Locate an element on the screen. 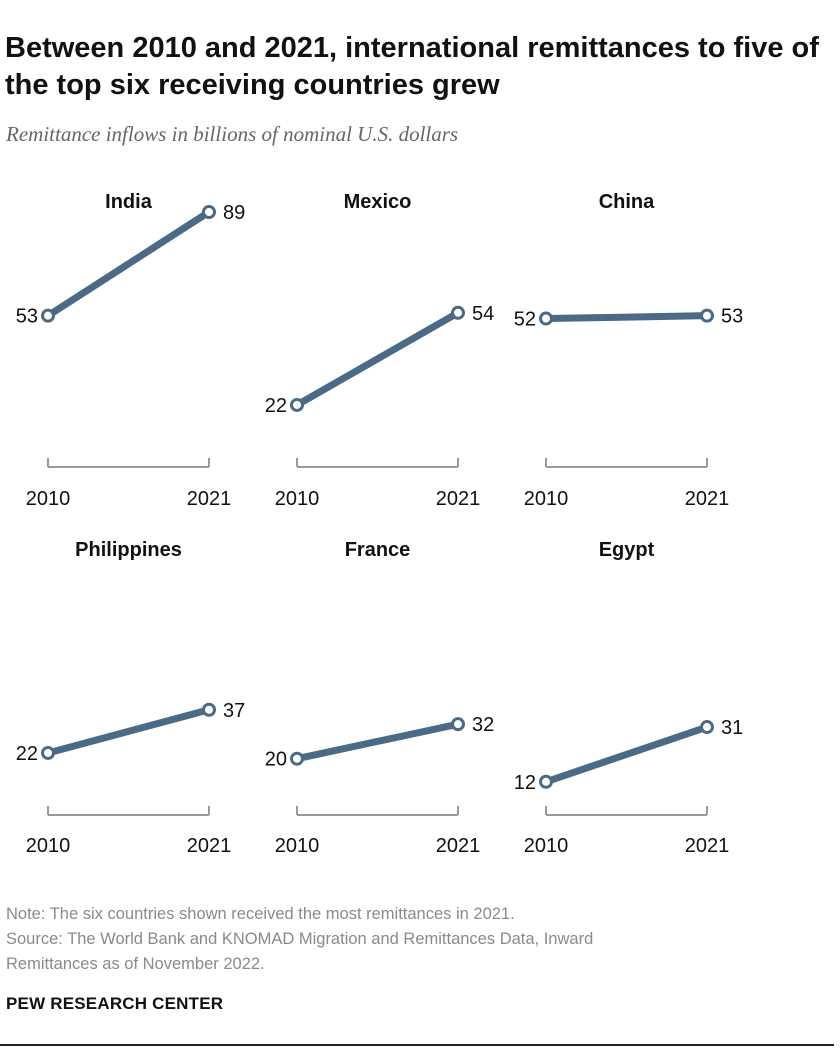 The width and height of the screenshot is (840, 1052). panel-title: Mexico is located at coordinates (378, 202).